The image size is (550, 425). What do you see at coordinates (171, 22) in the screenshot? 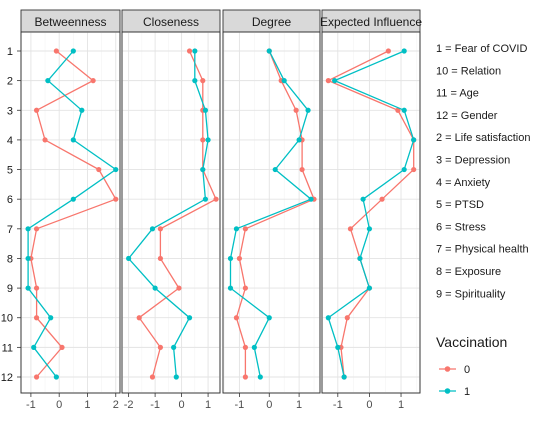
I see `facet-title: Closeness` at bounding box center [171, 22].